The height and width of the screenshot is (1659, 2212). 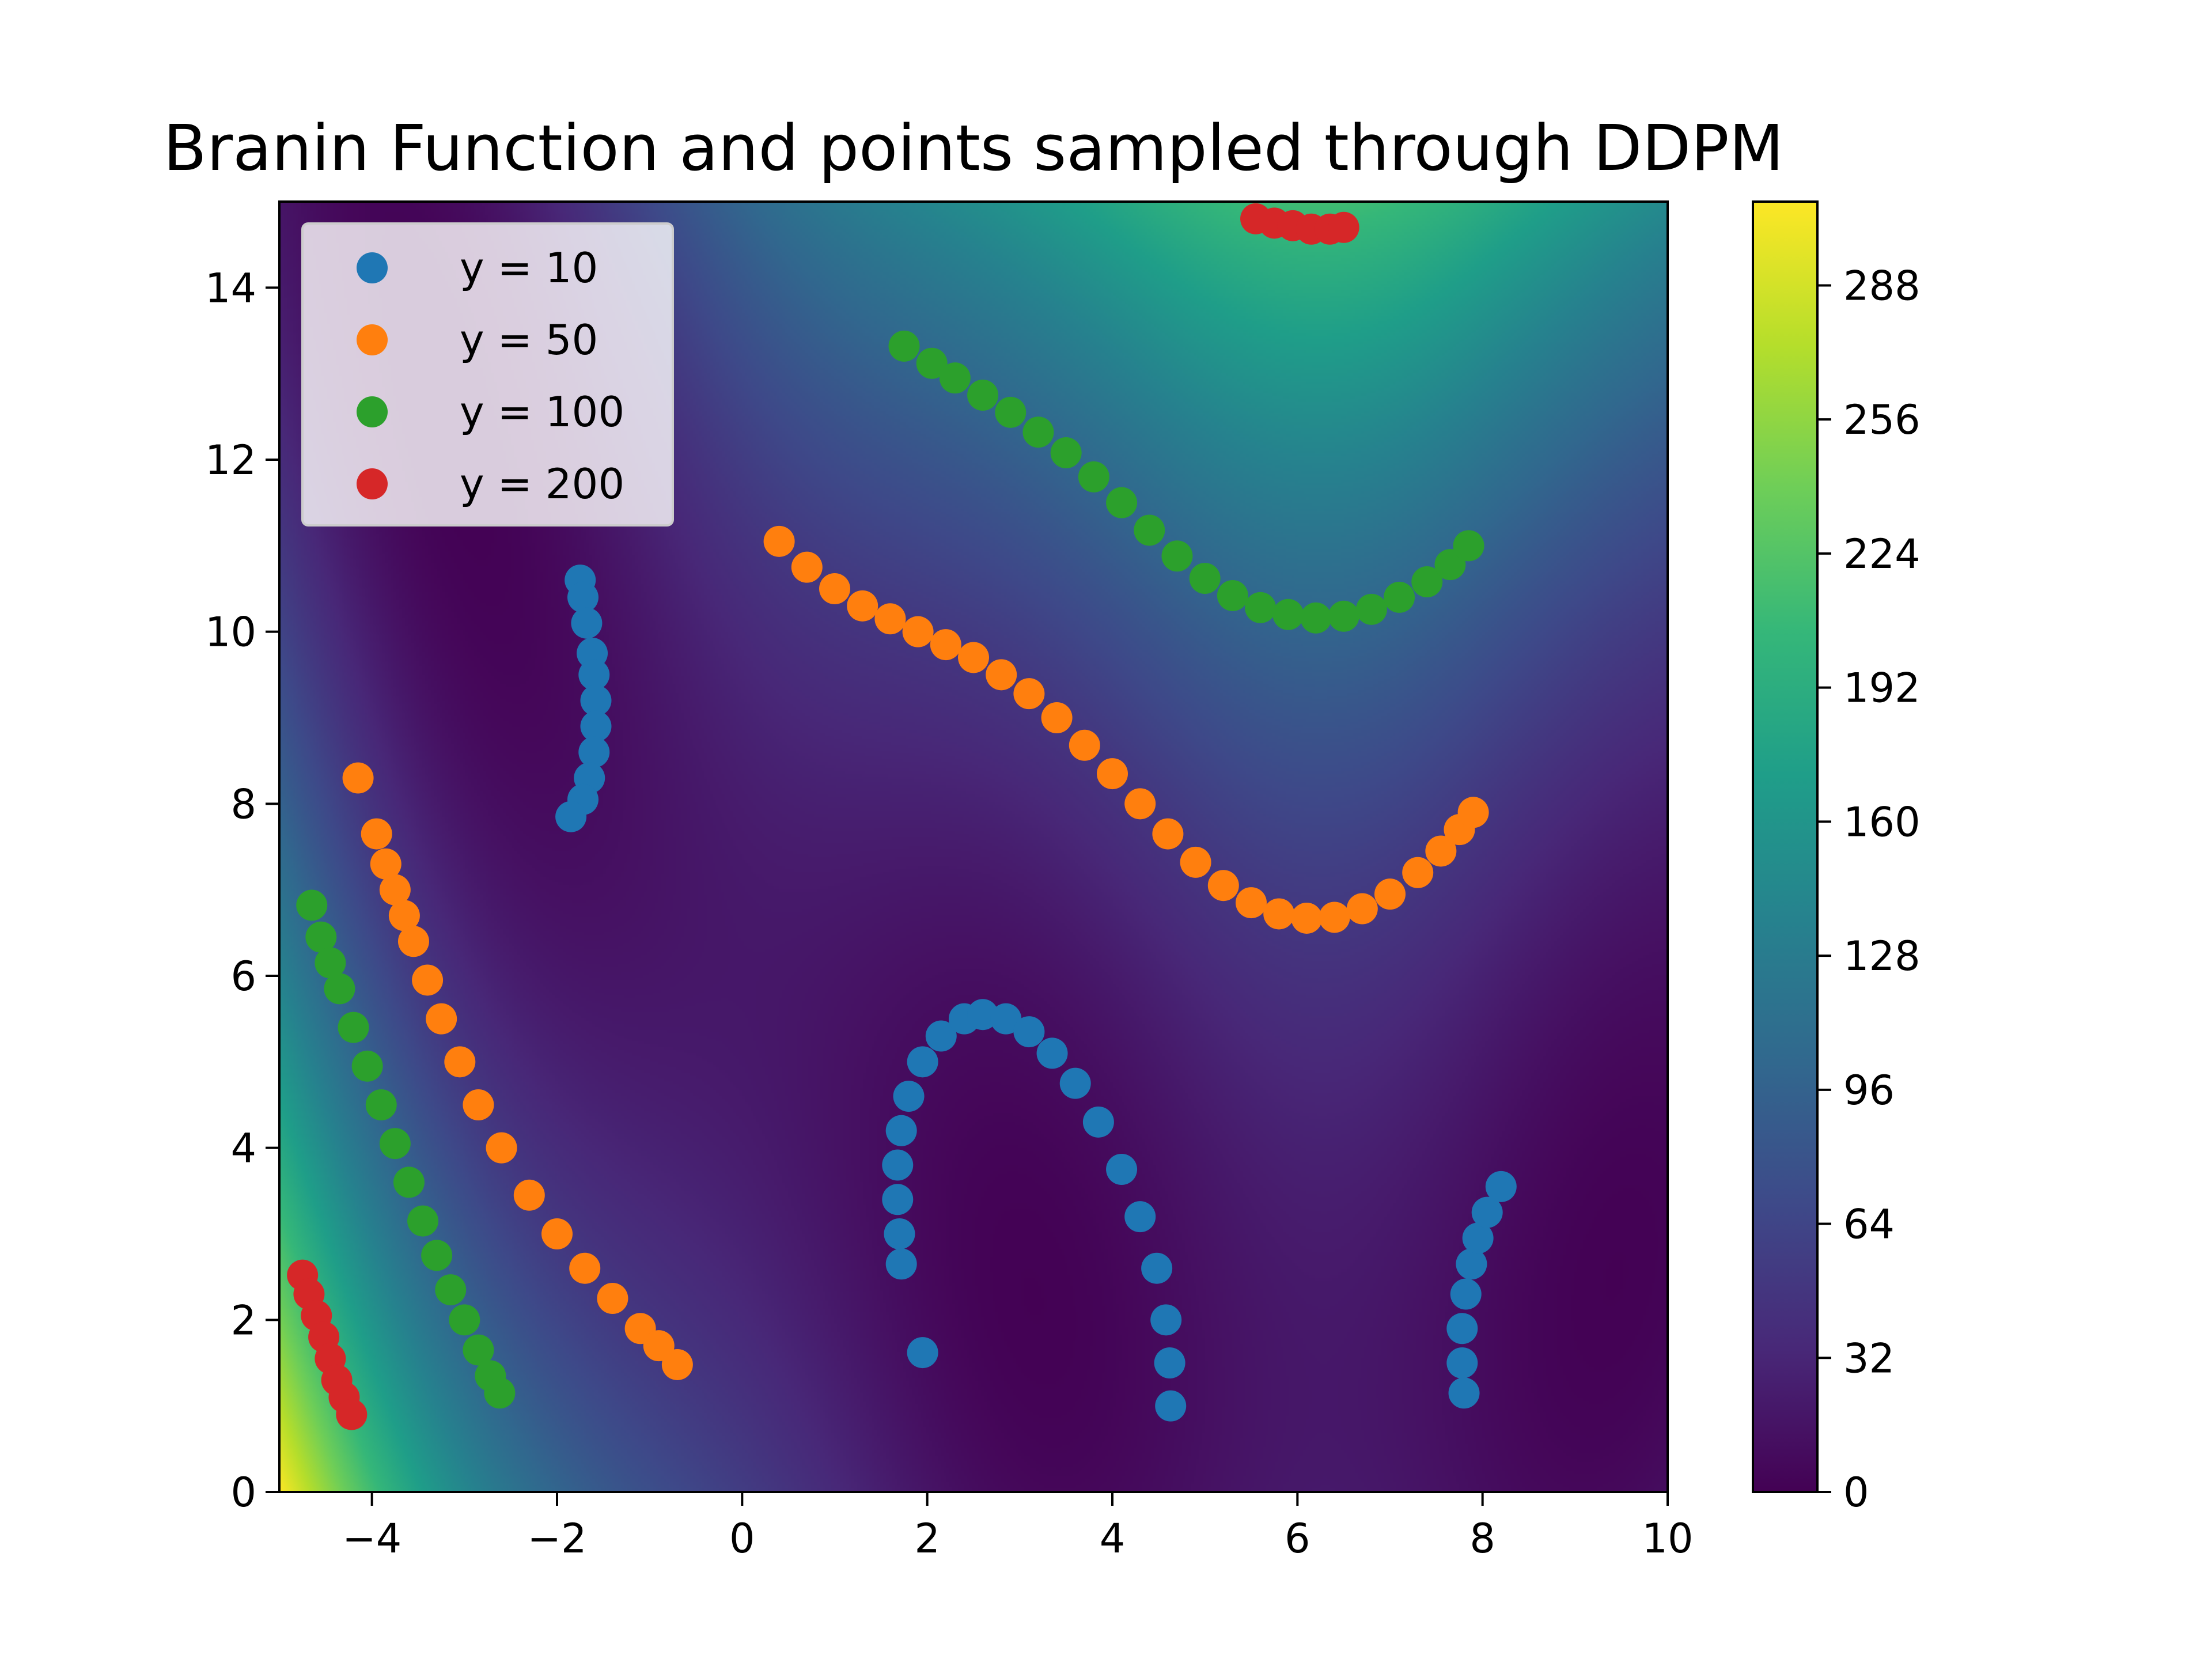 What do you see at coordinates (927, 1538) in the screenshot?
I see `x-tick-label: 2` at bounding box center [927, 1538].